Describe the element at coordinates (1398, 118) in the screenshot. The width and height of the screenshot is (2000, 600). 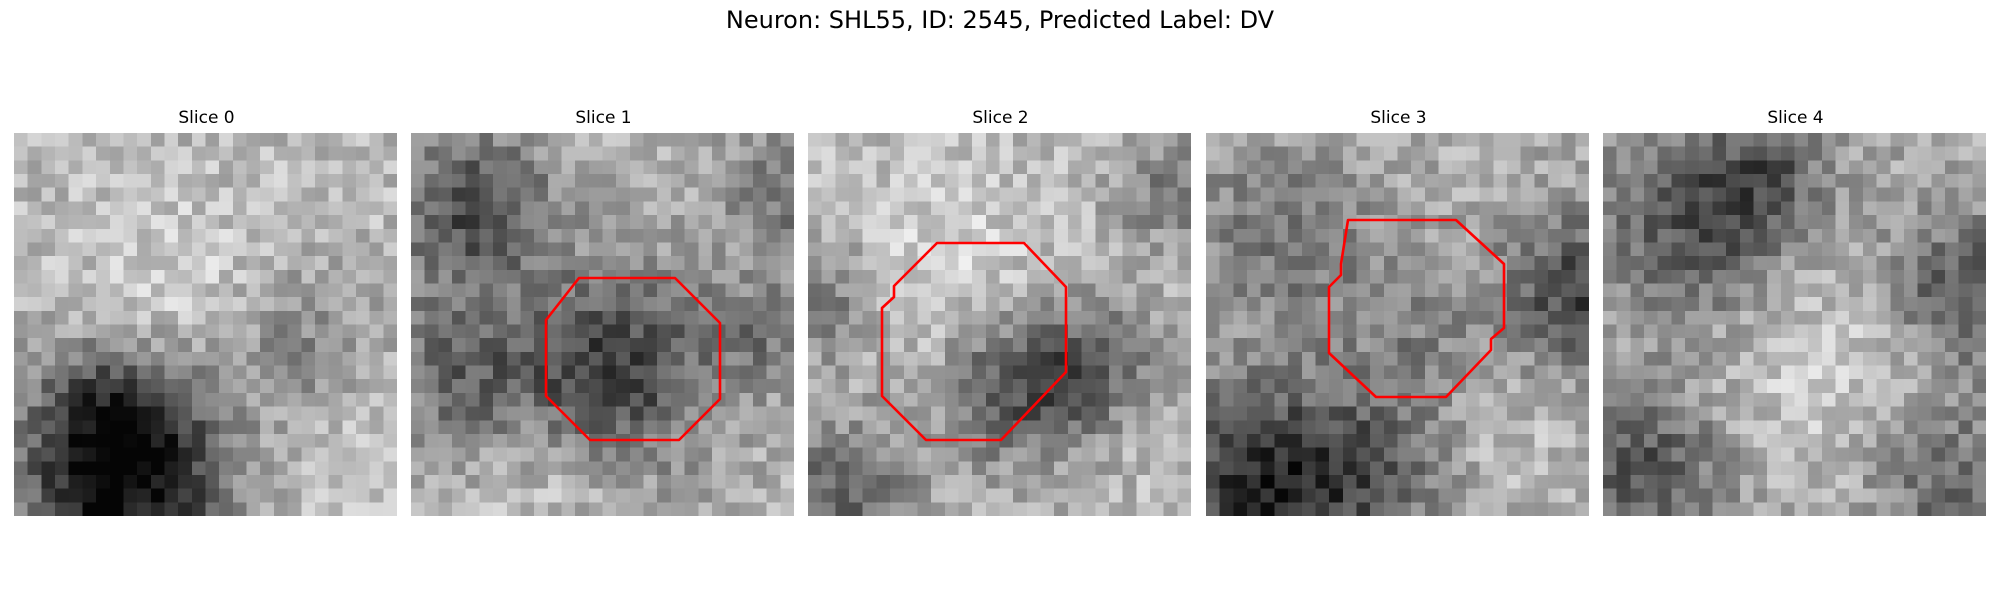
I see `slice-title: Slice 3` at that location.